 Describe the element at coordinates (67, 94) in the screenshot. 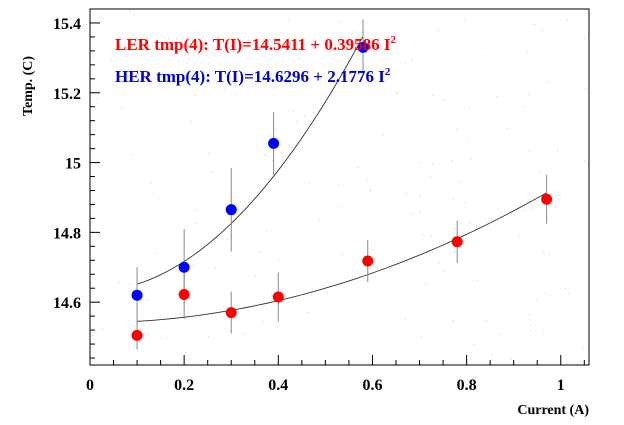

I see `y-tick-label: 15.2` at that location.